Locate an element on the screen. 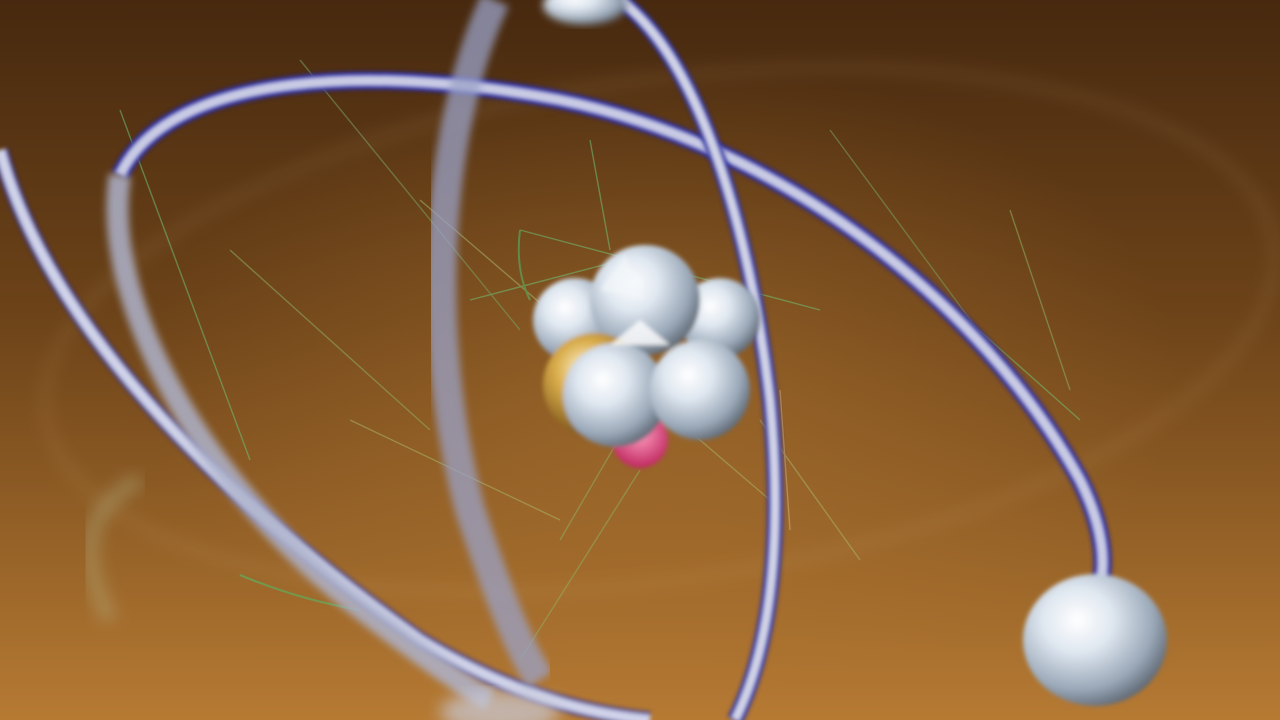 The width and height of the screenshot is (1280, 720). ghost-orbit-left is located at coordinates (113, 548).